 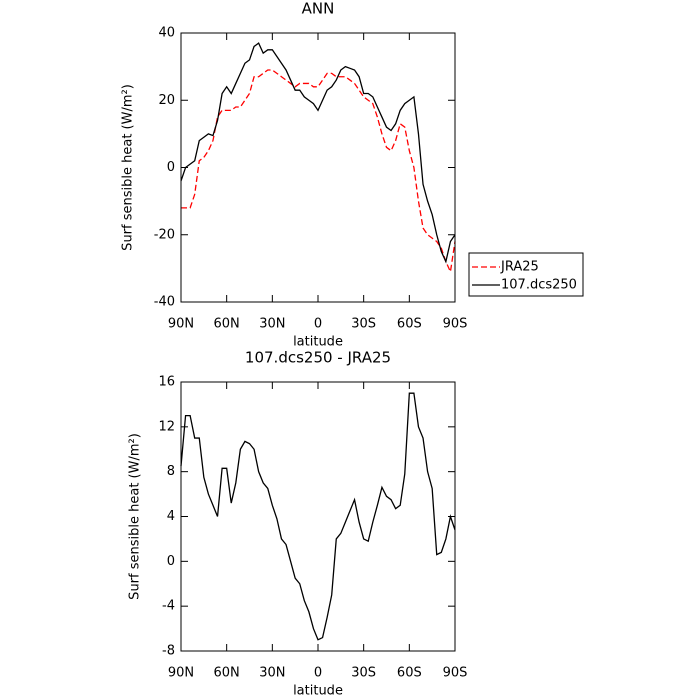 I want to click on chart-title: ANN, so click(x=318, y=9).